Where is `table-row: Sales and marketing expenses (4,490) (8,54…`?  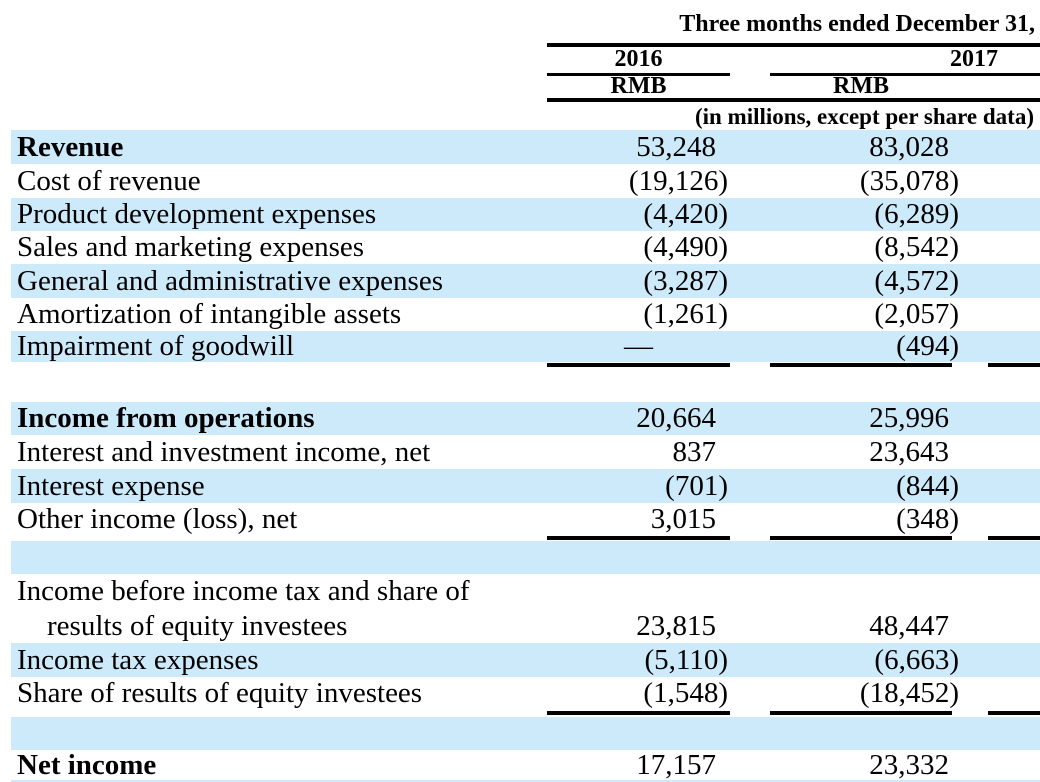 table-row: Sales and marketing expenses (4,490) (8,54… is located at coordinates (520, 247).